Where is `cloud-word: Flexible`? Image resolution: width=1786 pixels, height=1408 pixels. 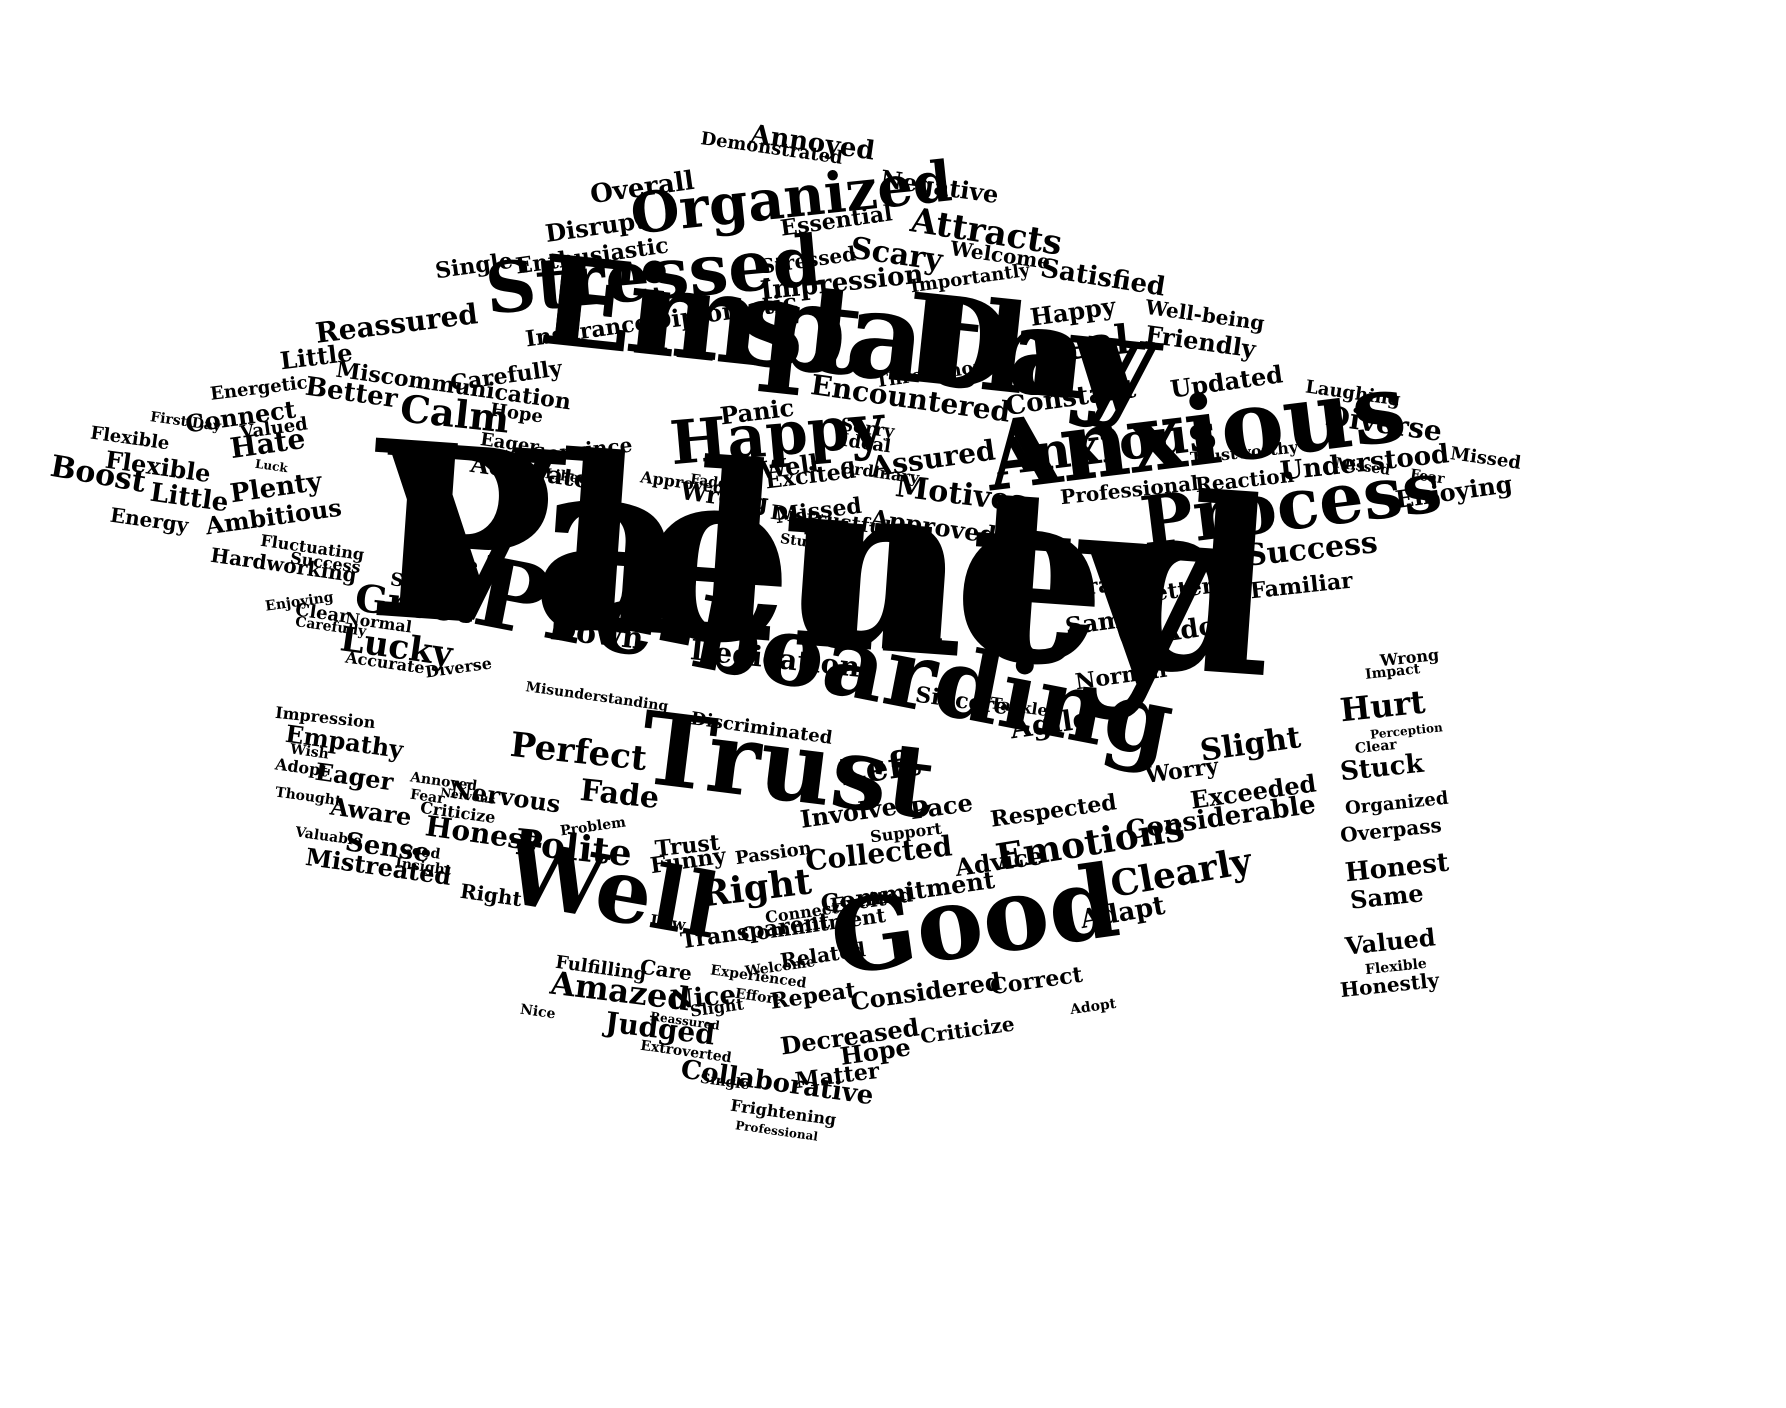 cloud-word: Flexible is located at coordinates (129, 438).